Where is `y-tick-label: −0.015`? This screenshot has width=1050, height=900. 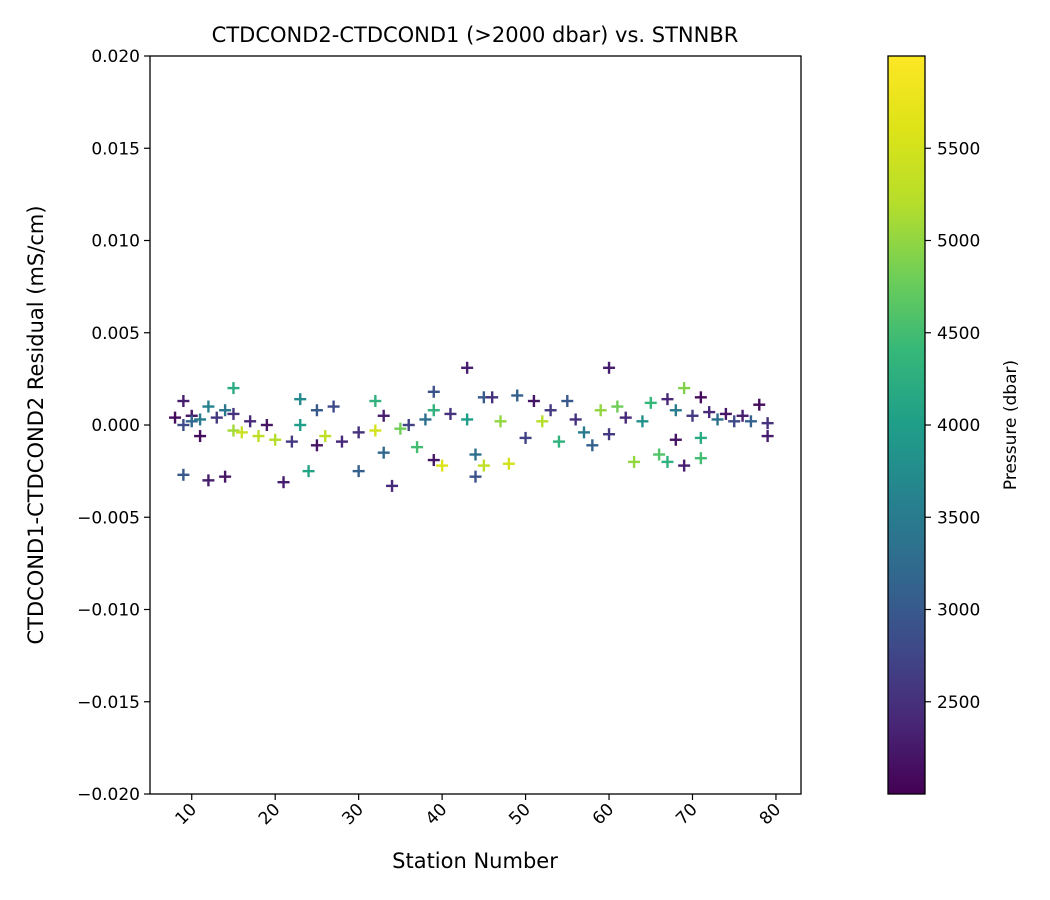
y-tick-label: −0.015 is located at coordinates (108, 703).